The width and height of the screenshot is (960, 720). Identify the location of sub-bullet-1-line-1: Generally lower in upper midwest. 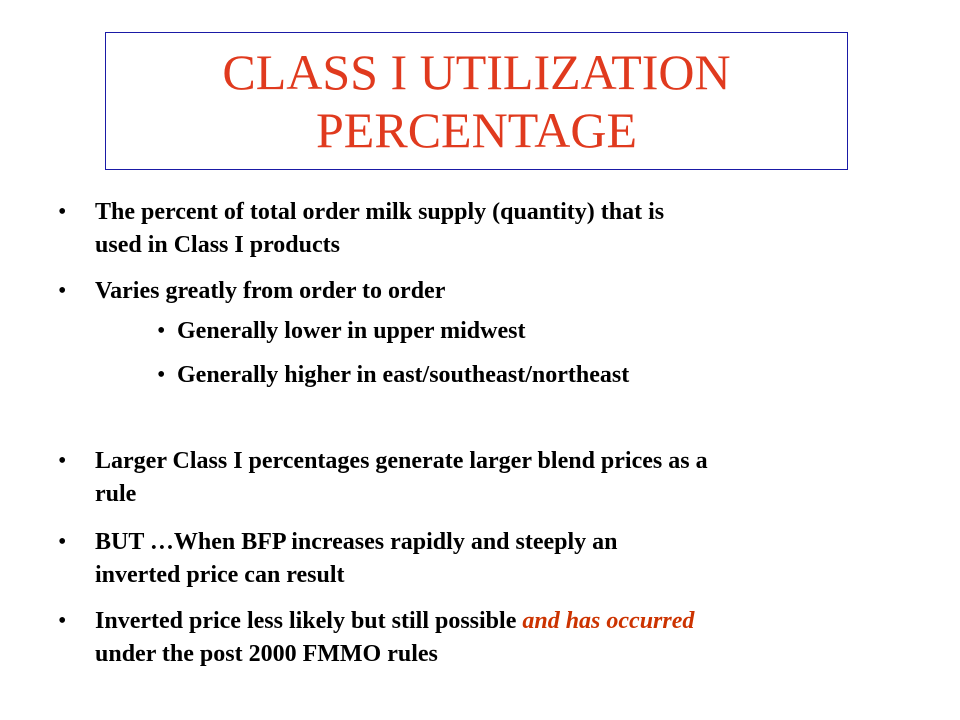
(351, 331).